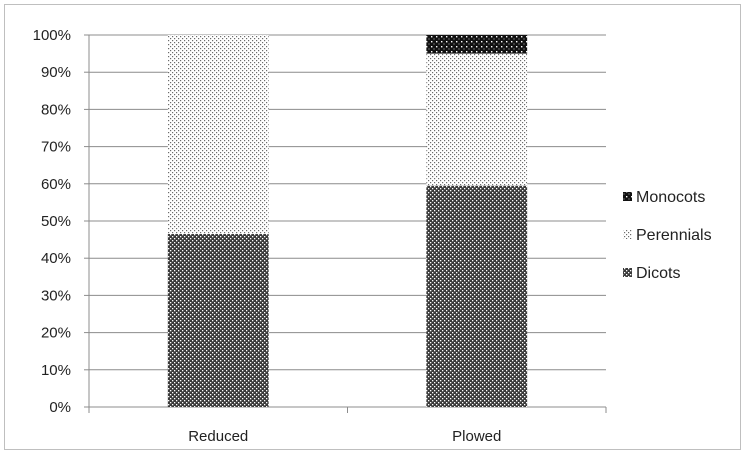 The width and height of the screenshot is (746, 455). I want to click on legend-swatch-dicots, so click(627, 272).